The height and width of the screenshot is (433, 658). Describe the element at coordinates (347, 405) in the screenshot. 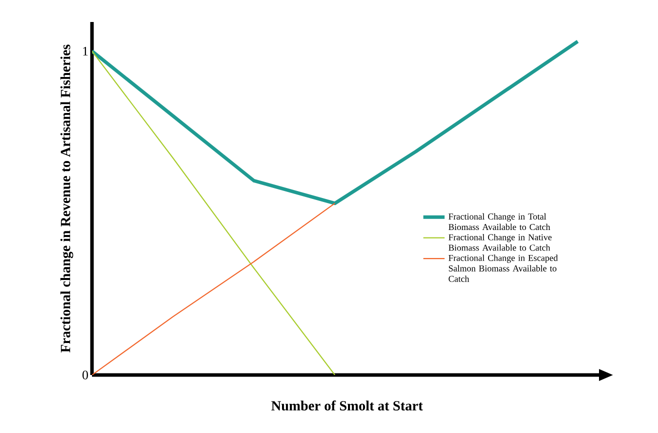

I see `x-axis-title: Number of Smolt at Start` at that location.